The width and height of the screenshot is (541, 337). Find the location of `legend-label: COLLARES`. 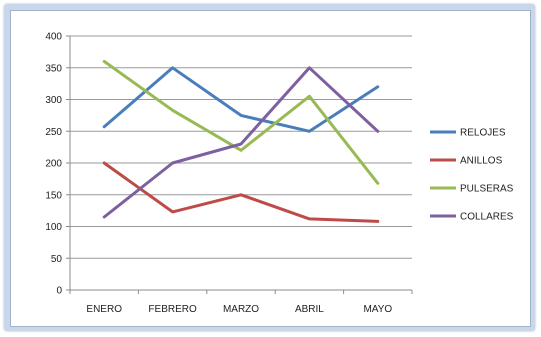

legend-label: COLLARES is located at coordinates (487, 217).